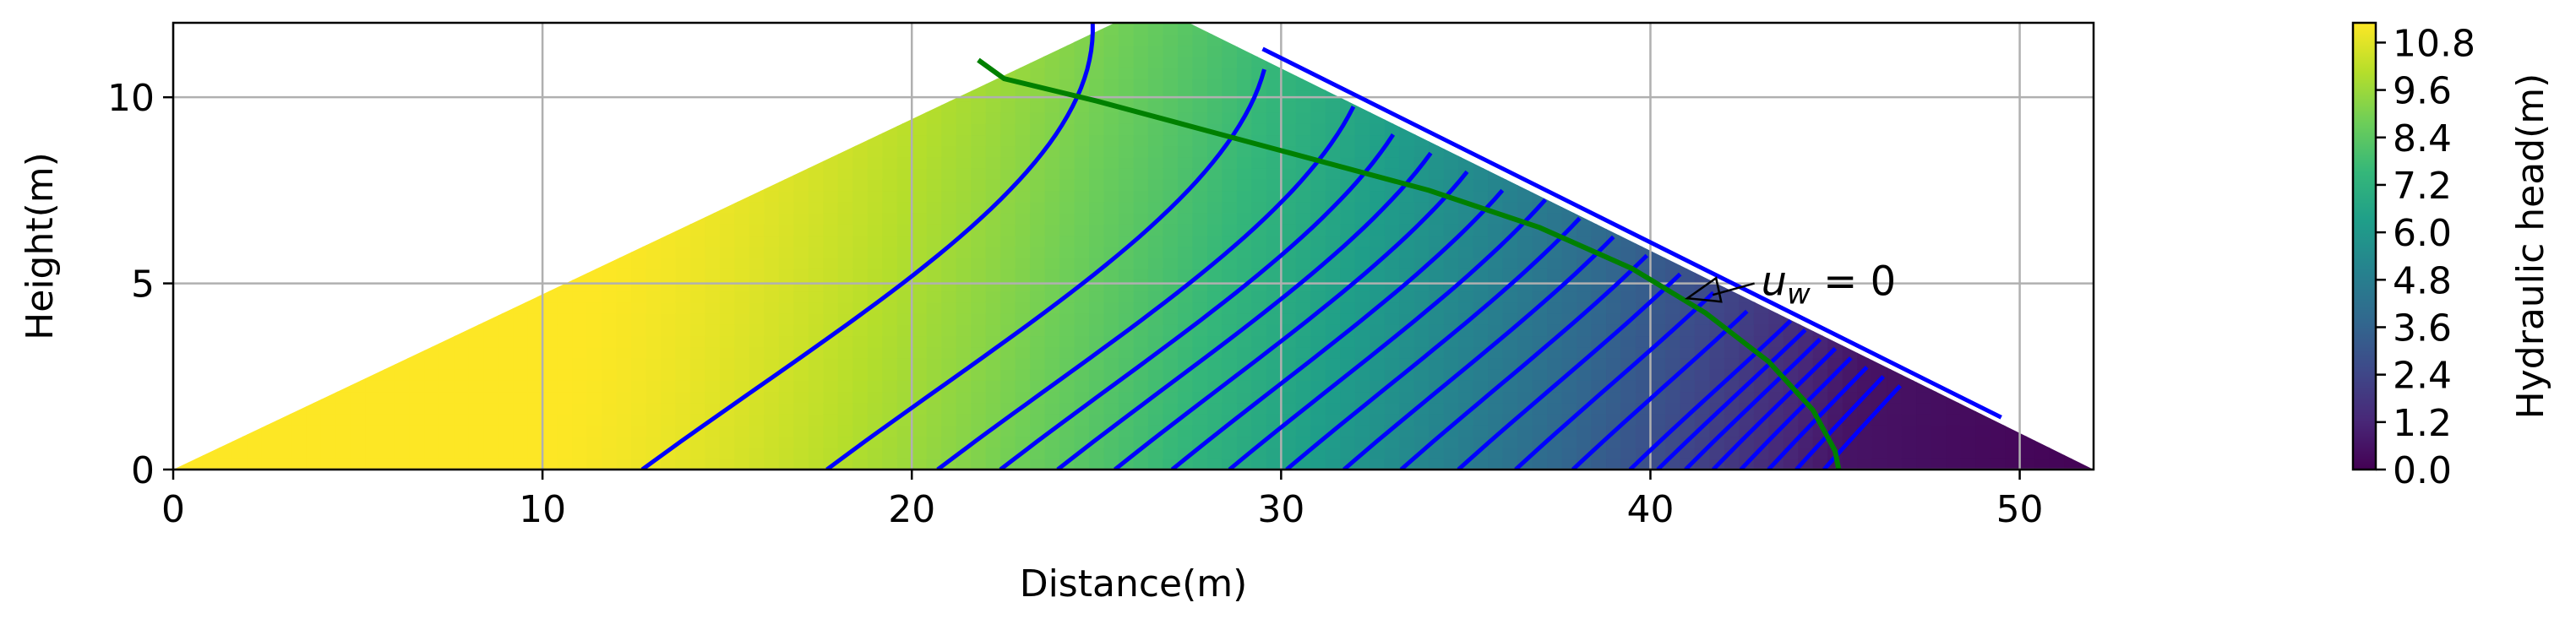  Describe the element at coordinates (173, 510) in the screenshot. I see `x-tick-label: 0` at that location.